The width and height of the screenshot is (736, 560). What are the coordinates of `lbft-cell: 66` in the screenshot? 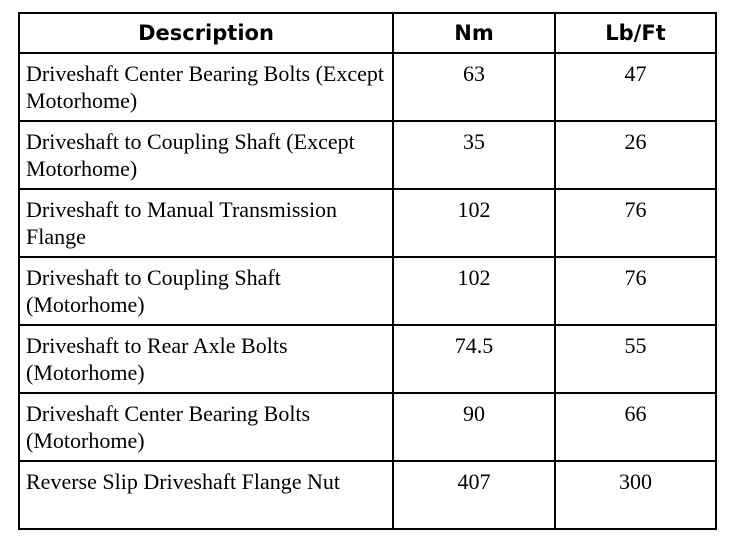 It's located at (635, 427).